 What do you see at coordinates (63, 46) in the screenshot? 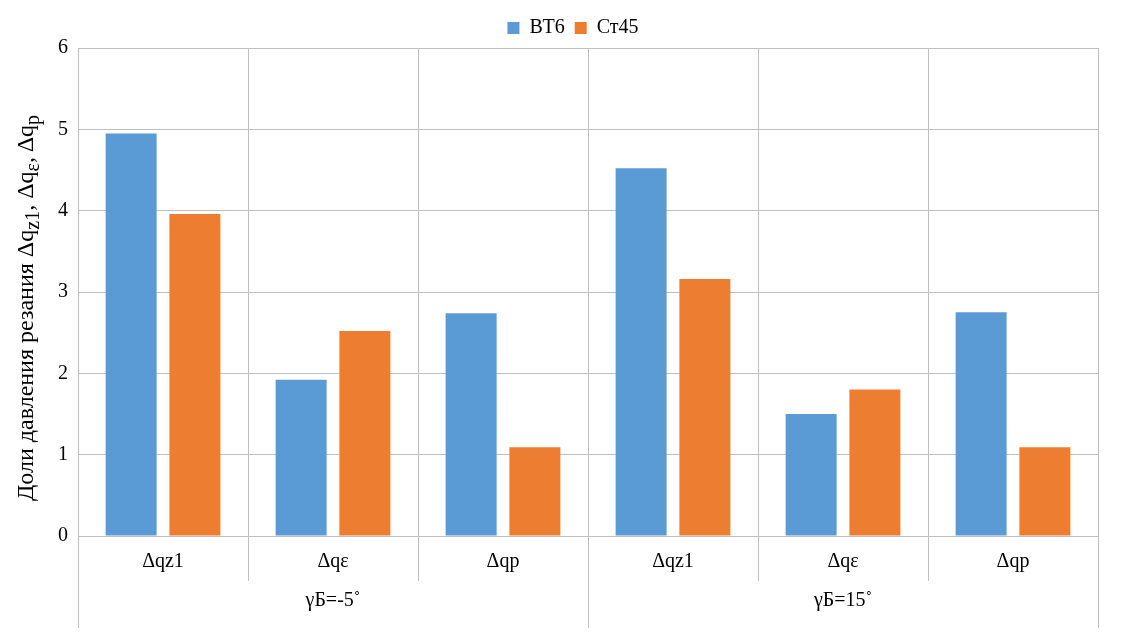
I see `y-tick-label: 6` at bounding box center [63, 46].